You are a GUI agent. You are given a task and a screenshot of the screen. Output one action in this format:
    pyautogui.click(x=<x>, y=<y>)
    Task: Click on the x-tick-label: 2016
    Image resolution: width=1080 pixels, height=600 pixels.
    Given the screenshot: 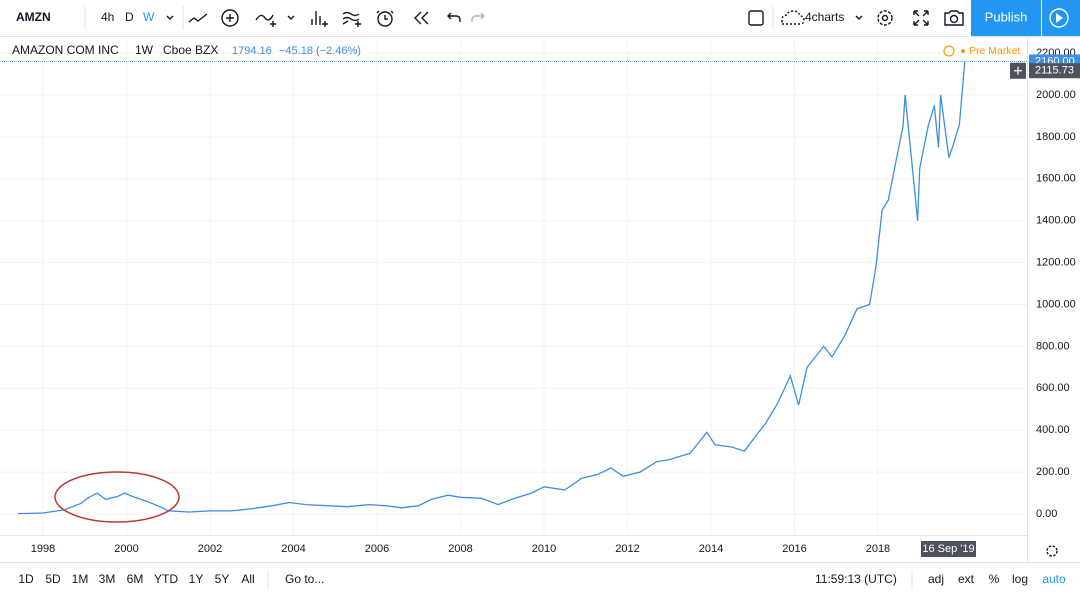 What is the action you would take?
    pyautogui.click(x=794, y=549)
    